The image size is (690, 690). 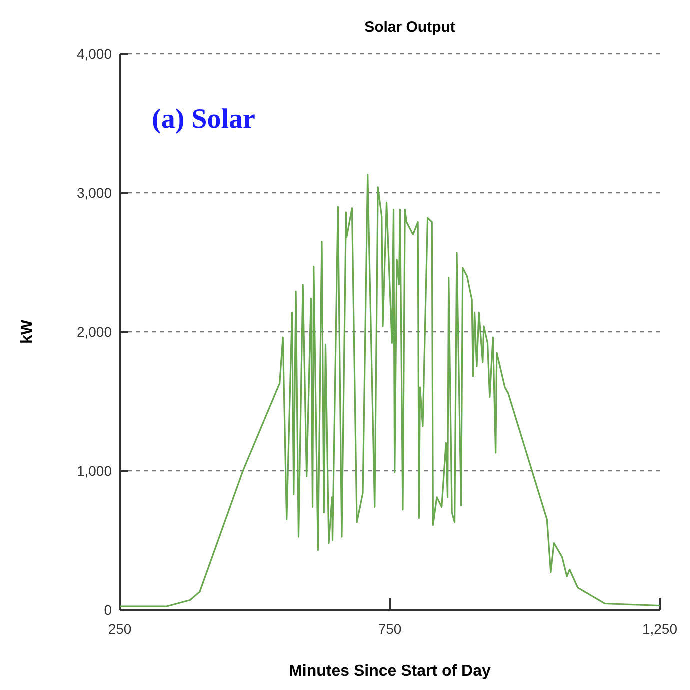 What do you see at coordinates (204, 119) in the screenshot?
I see `annotation: (a) Solar` at bounding box center [204, 119].